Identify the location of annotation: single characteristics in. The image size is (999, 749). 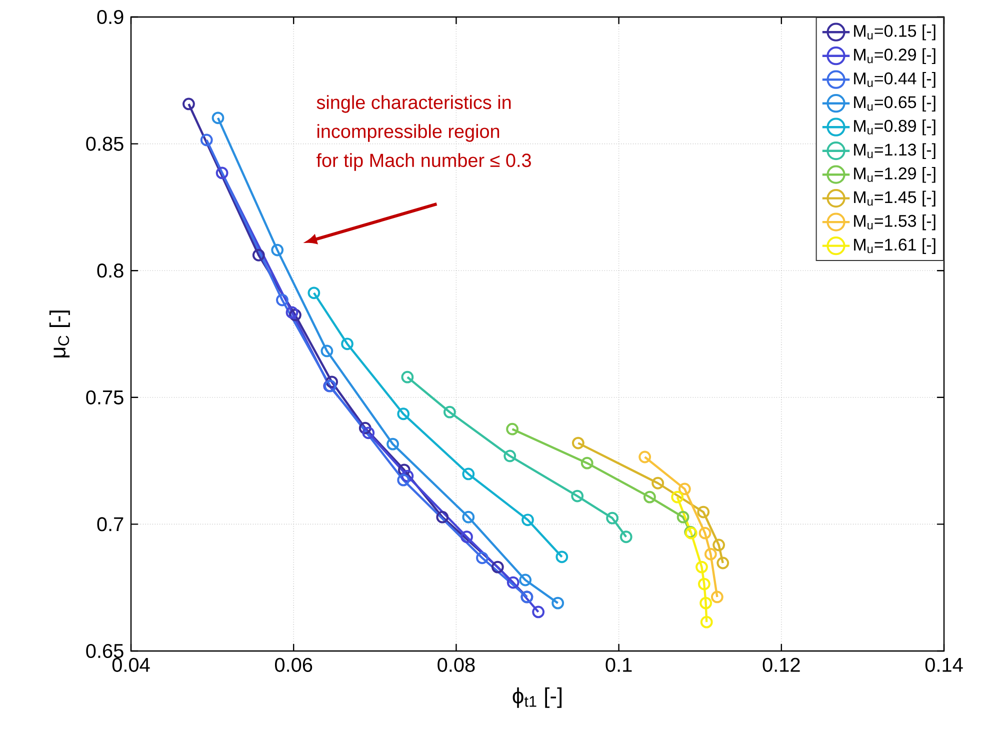
(413, 104).